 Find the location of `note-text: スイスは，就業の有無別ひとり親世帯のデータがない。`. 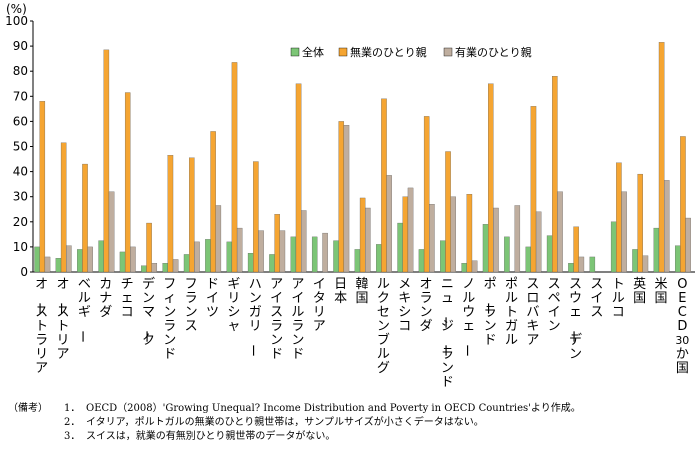

note-text: スイスは，就業の有無別ひとり親世帯のデータがない。 is located at coordinates (211, 436).